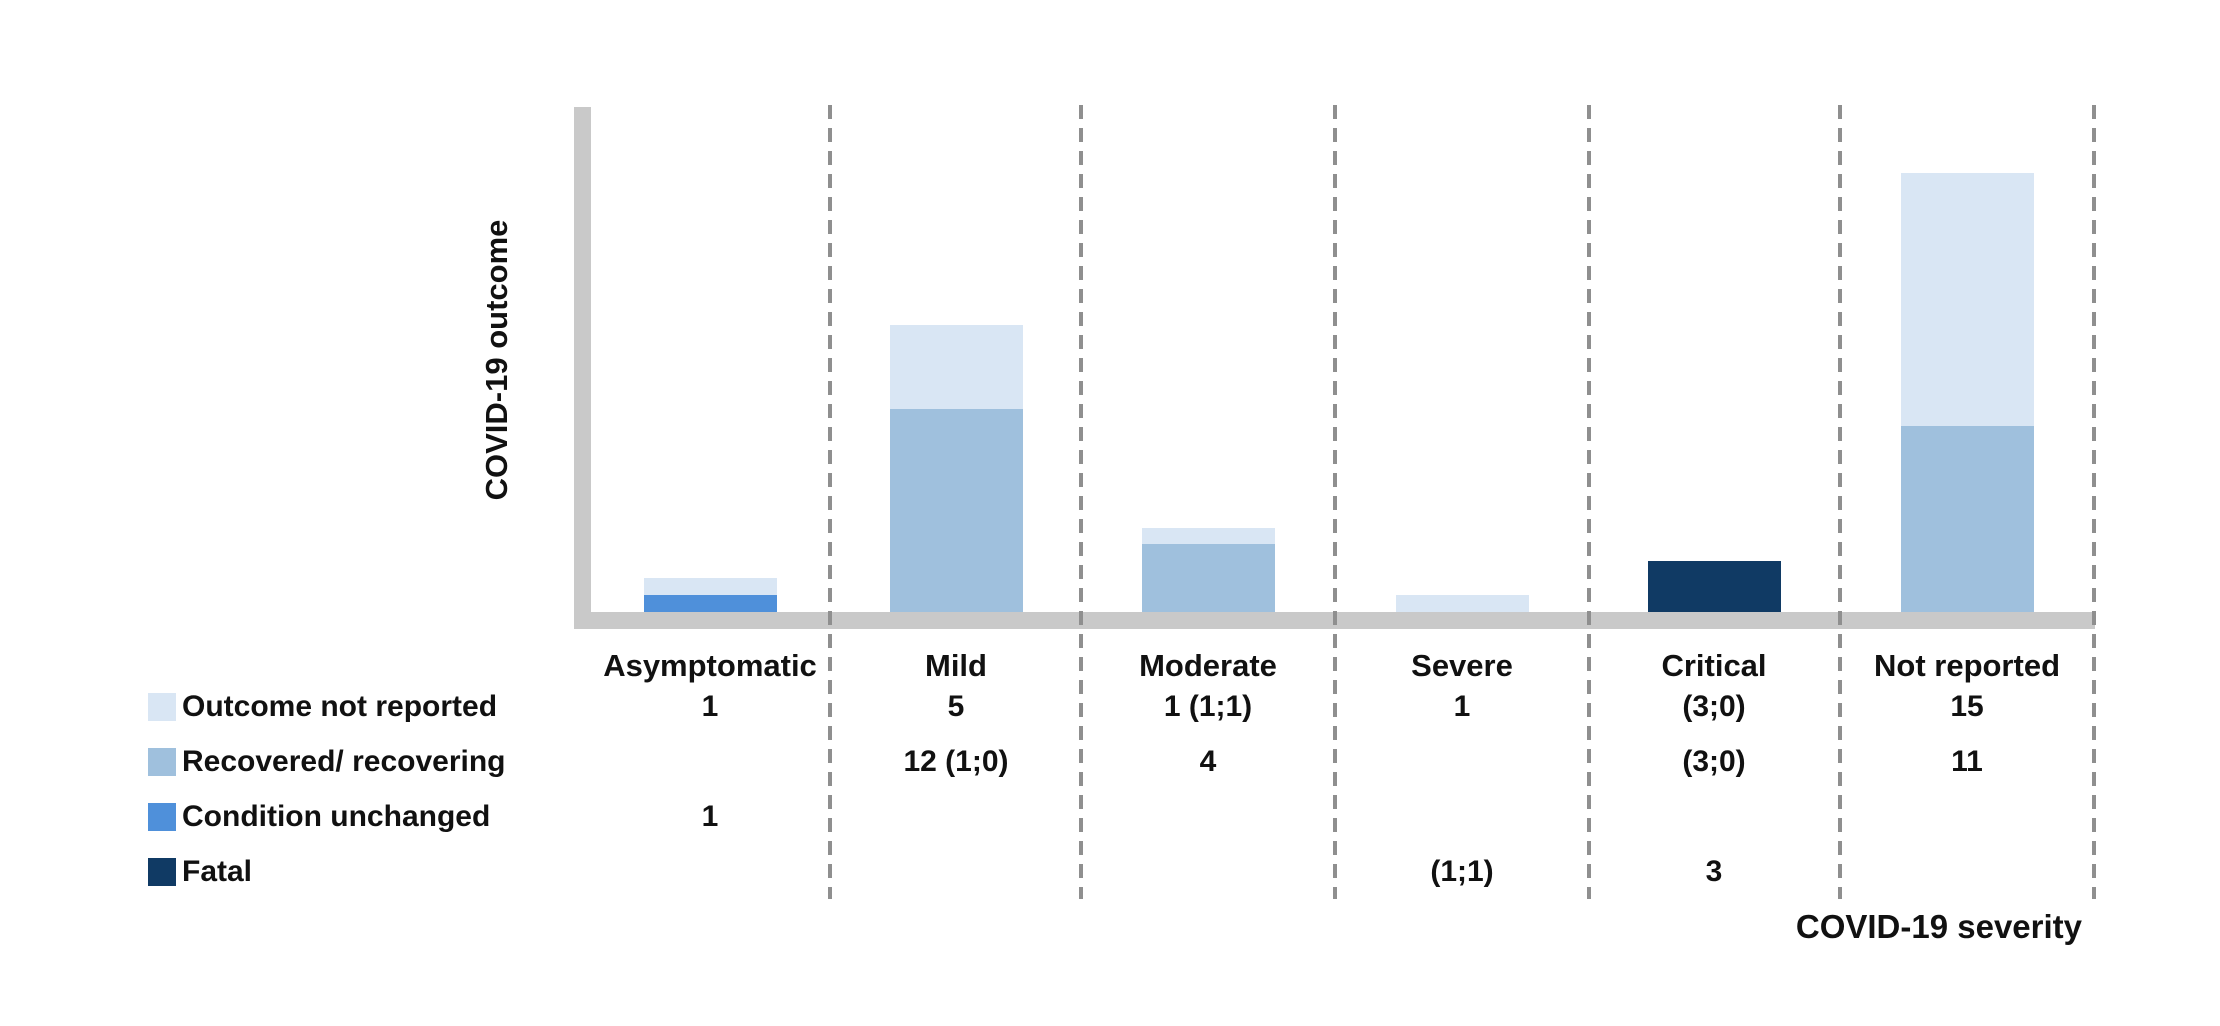 This screenshot has height=1026, width=2220. What do you see at coordinates (496, 360) in the screenshot?
I see `y-axis-title: COVID-19 outcome` at bounding box center [496, 360].